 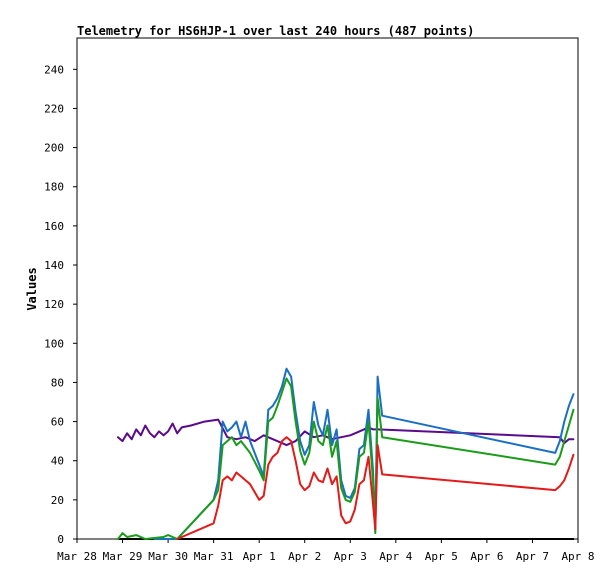 I want to click on y-tick-label: 140, so click(x=54, y=265).